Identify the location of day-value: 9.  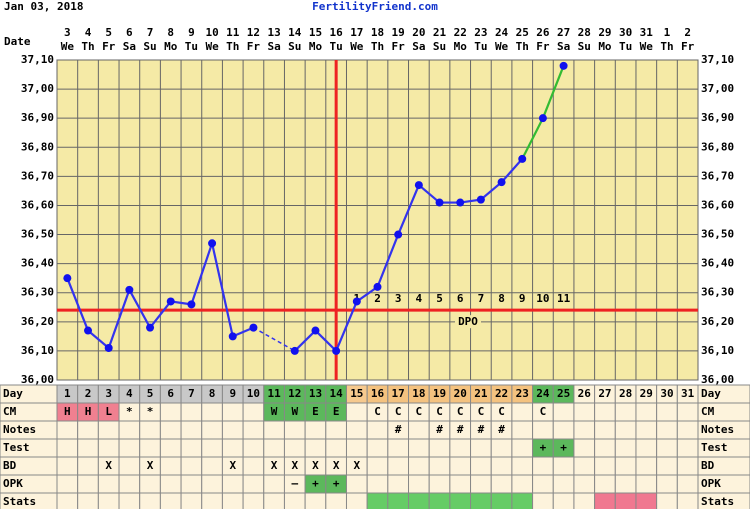
(232, 393).